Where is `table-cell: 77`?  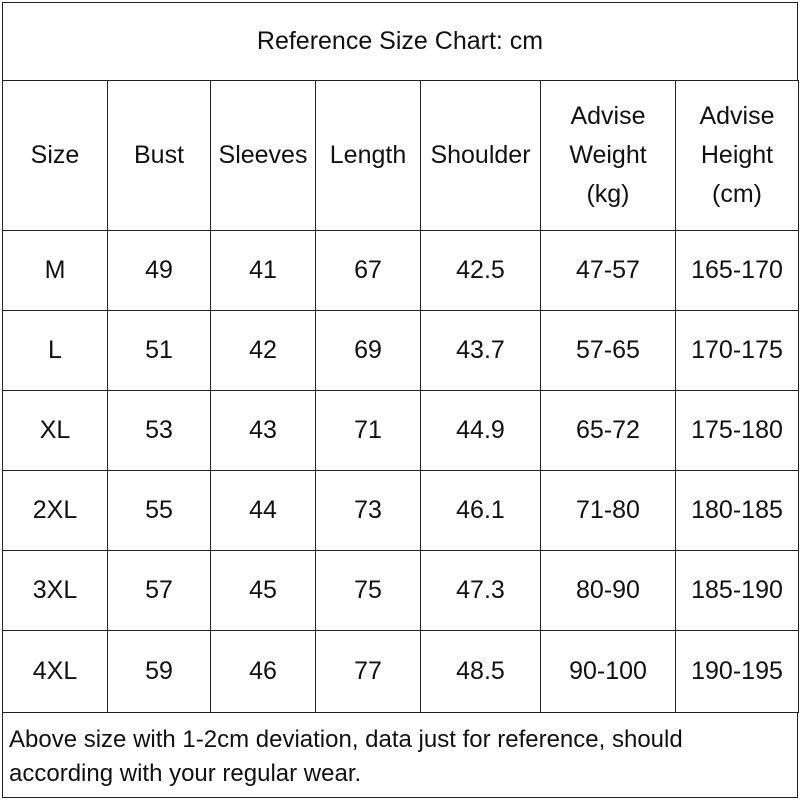
table-cell: 77 is located at coordinates (368, 671).